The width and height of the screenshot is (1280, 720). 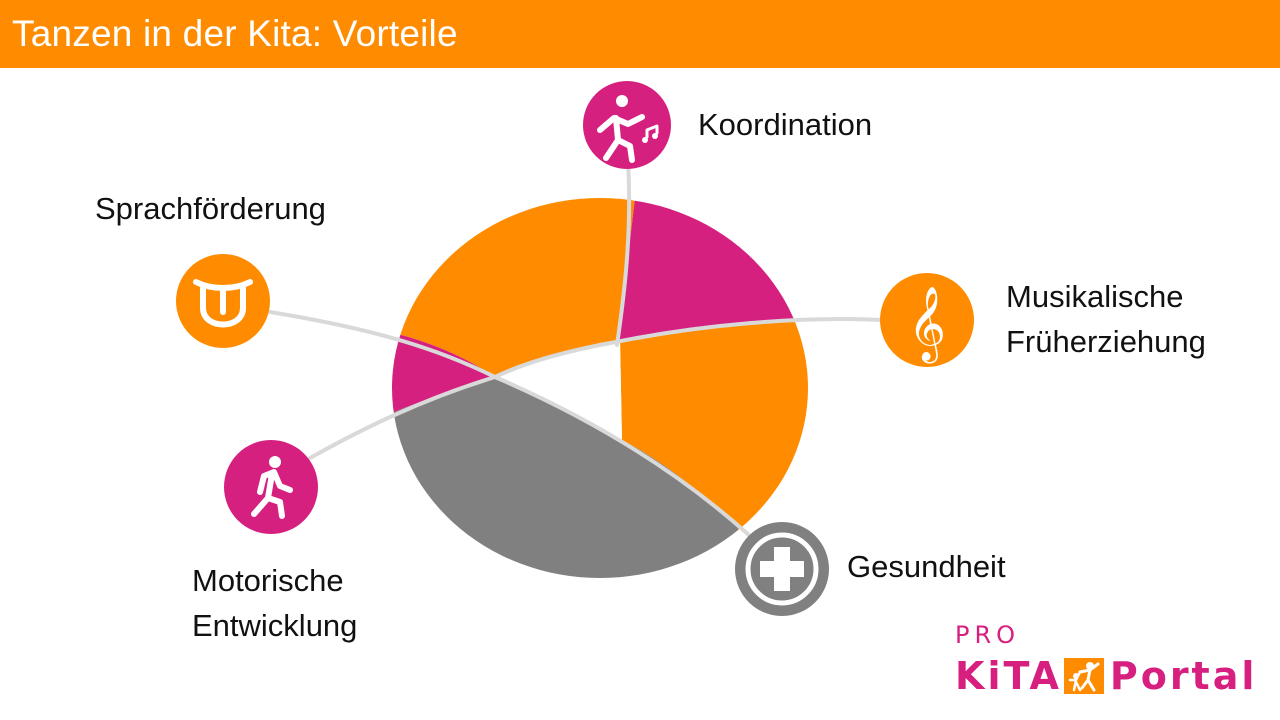 I want to click on logo-children-icon, so click(x=1083, y=676).